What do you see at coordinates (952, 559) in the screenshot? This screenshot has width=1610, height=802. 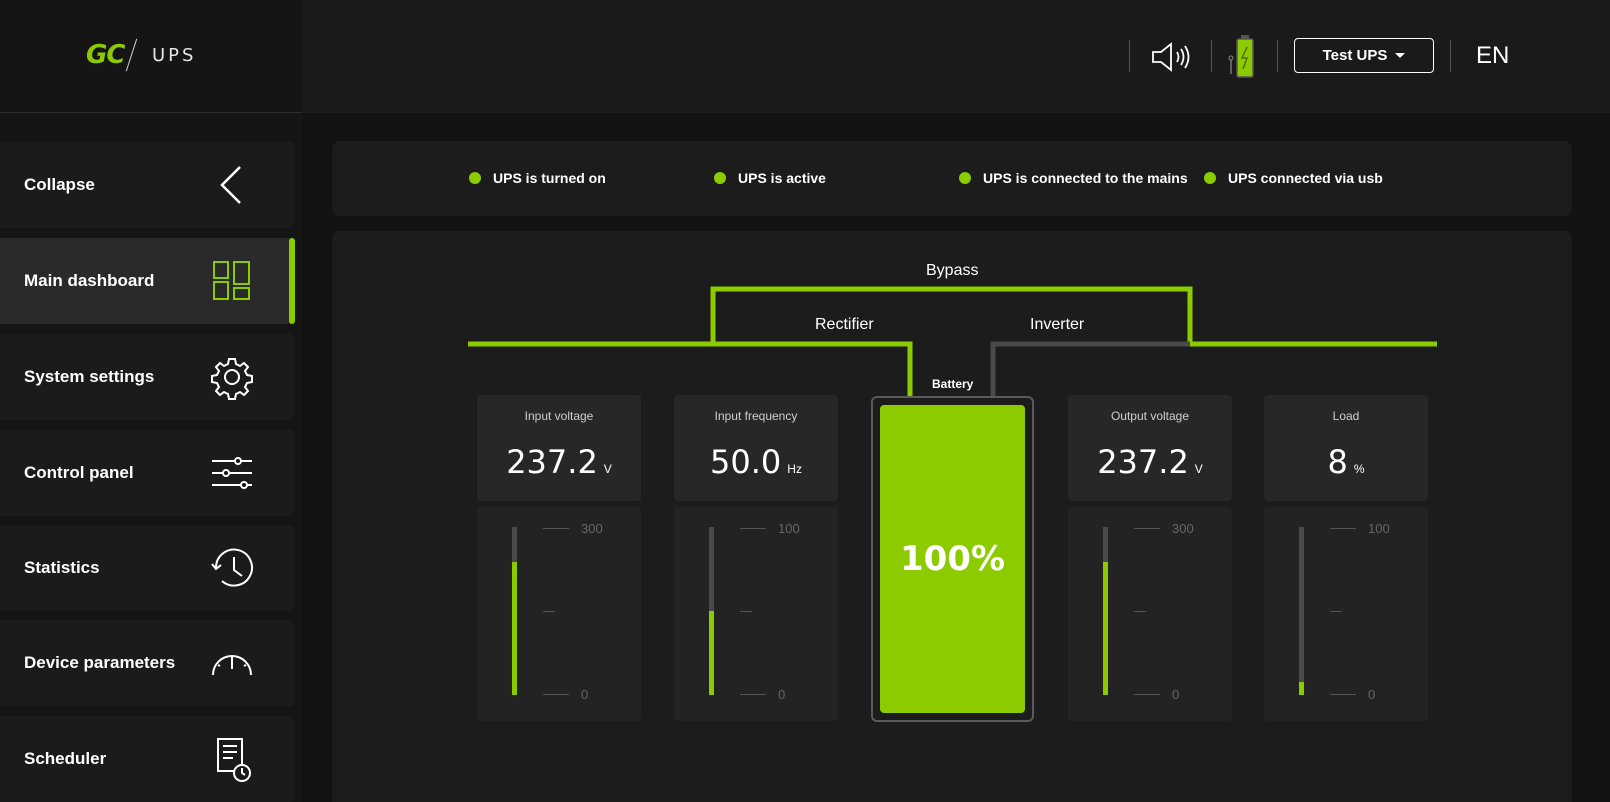 I see `battery-percentage: 100%` at bounding box center [952, 559].